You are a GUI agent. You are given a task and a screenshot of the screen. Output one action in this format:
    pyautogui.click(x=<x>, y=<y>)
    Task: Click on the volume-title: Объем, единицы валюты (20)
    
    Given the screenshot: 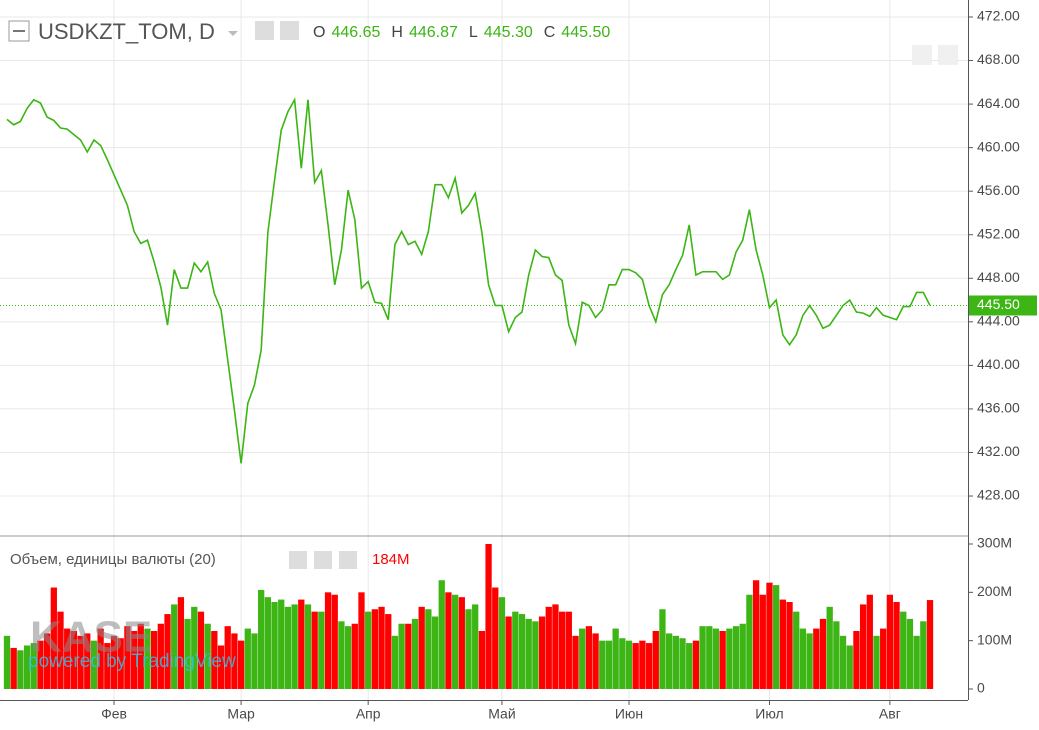 What is the action you would take?
    pyautogui.click(x=113, y=559)
    